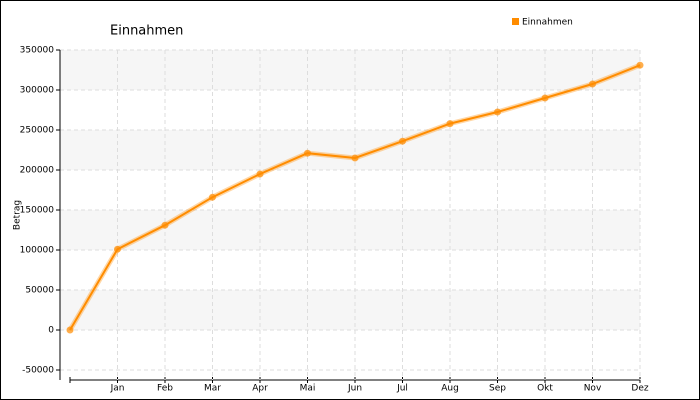 The width and height of the screenshot is (700, 400). Describe the element at coordinates (37, 51) in the screenshot. I see `y-tick-label: 350000` at that location.